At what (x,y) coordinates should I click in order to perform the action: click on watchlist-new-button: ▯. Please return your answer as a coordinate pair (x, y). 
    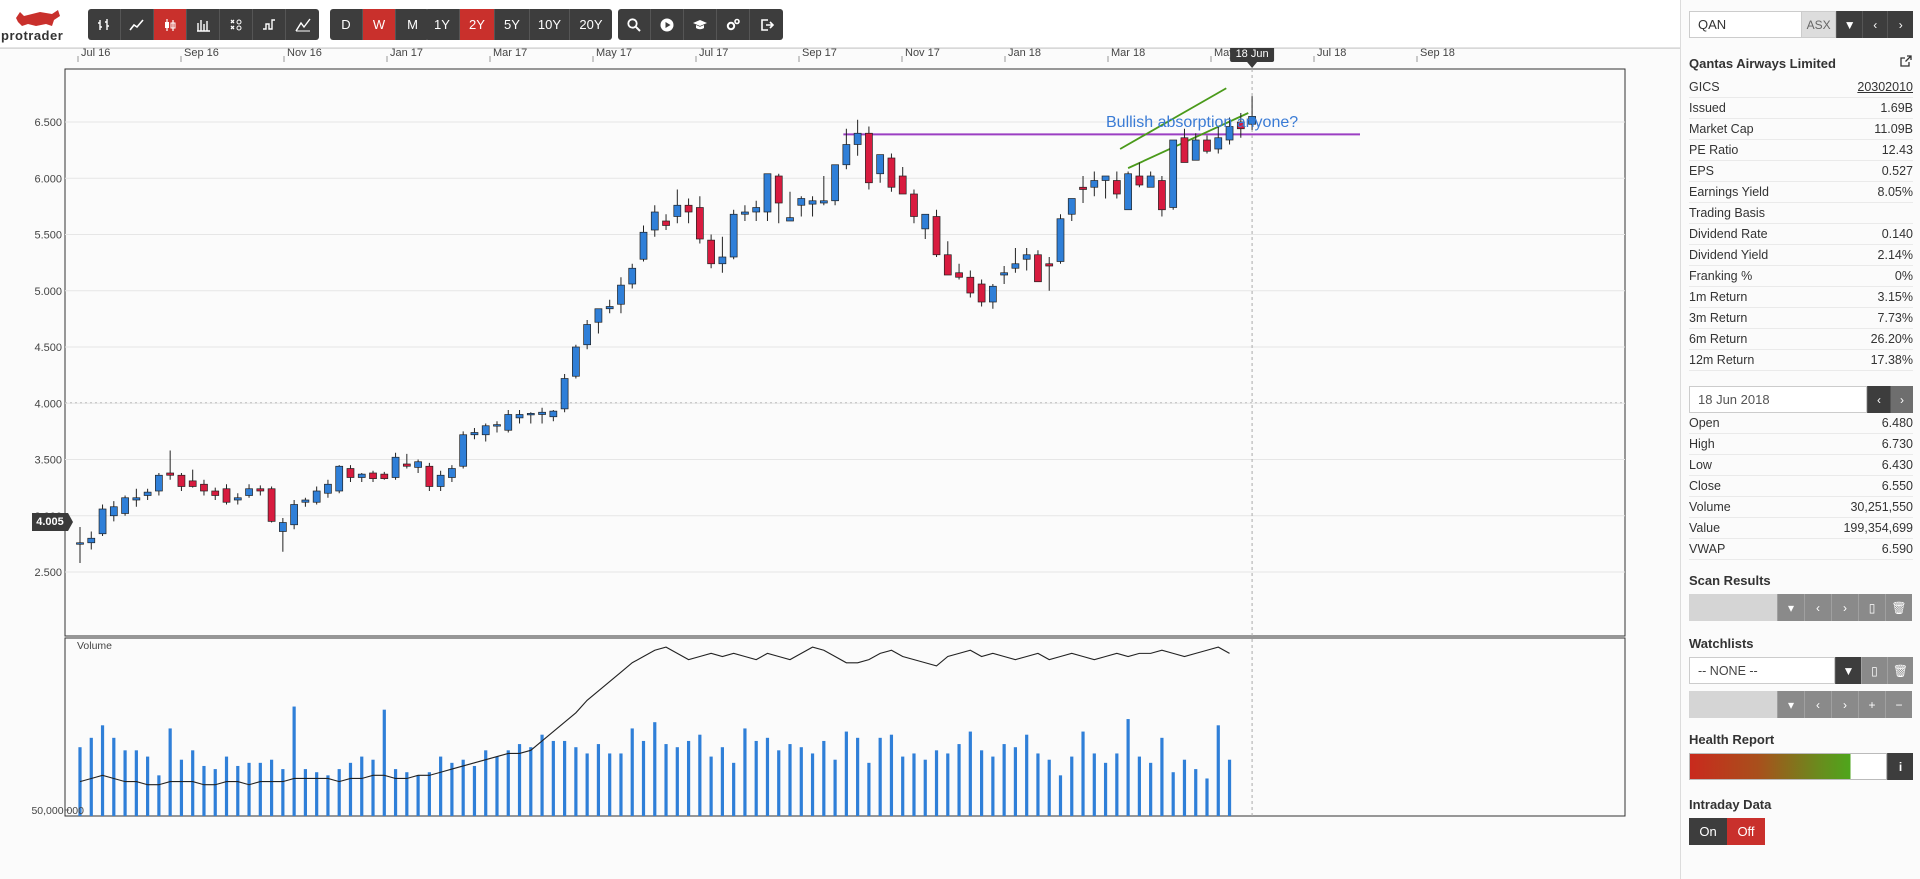
    Looking at the image, I should click on (1873, 670).